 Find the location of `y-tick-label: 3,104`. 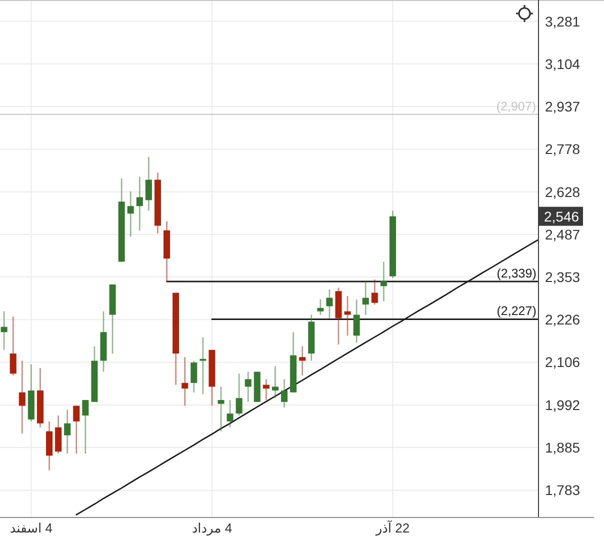

y-tick-label: 3,104 is located at coordinates (562, 64).